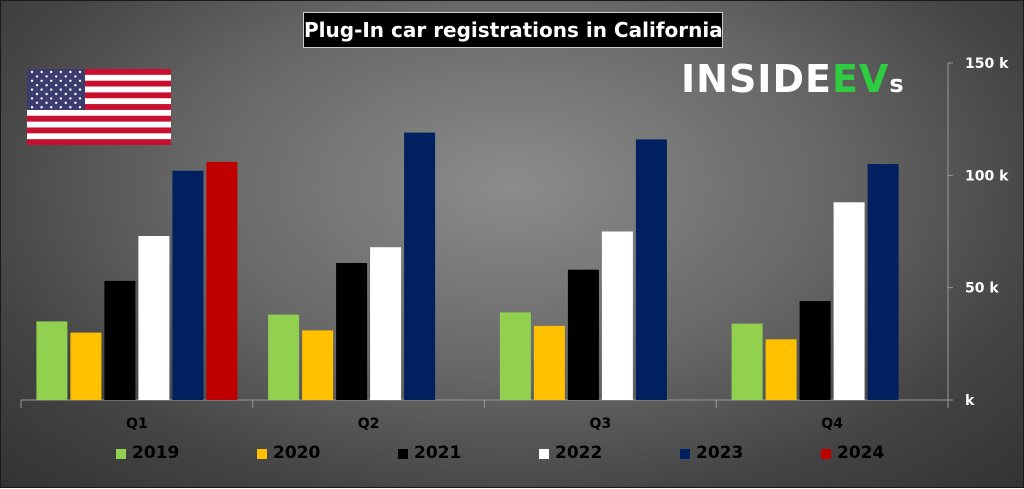  Describe the element at coordinates (188, 285) in the screenshot. I see `bar-2023-q1` at that location.